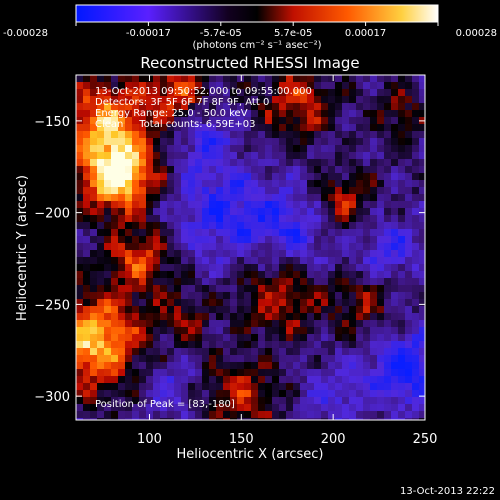 Image resolution: width=500 pixels, height=500 pixels. I want to click on y-tick-label: −300, so click(52, 397).